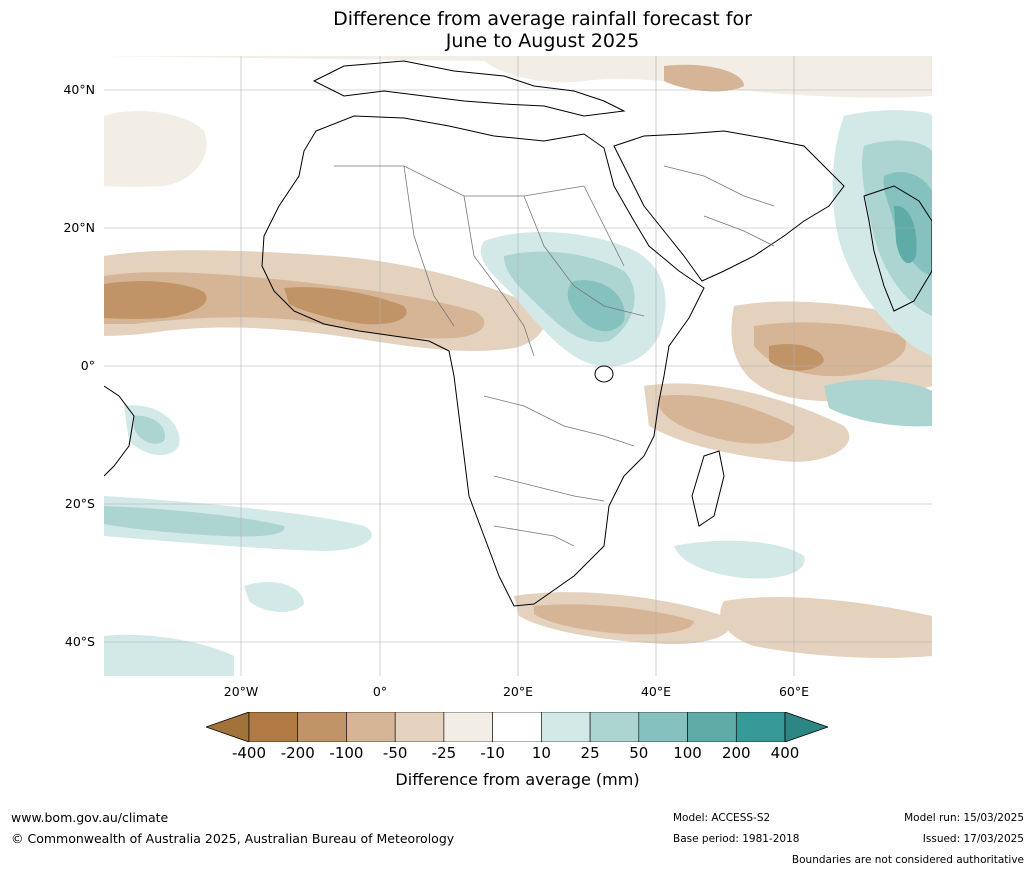  Describe the element at coordinates (297, 753) in the screenshot. I see `legend-tick-label: -200` at that location.